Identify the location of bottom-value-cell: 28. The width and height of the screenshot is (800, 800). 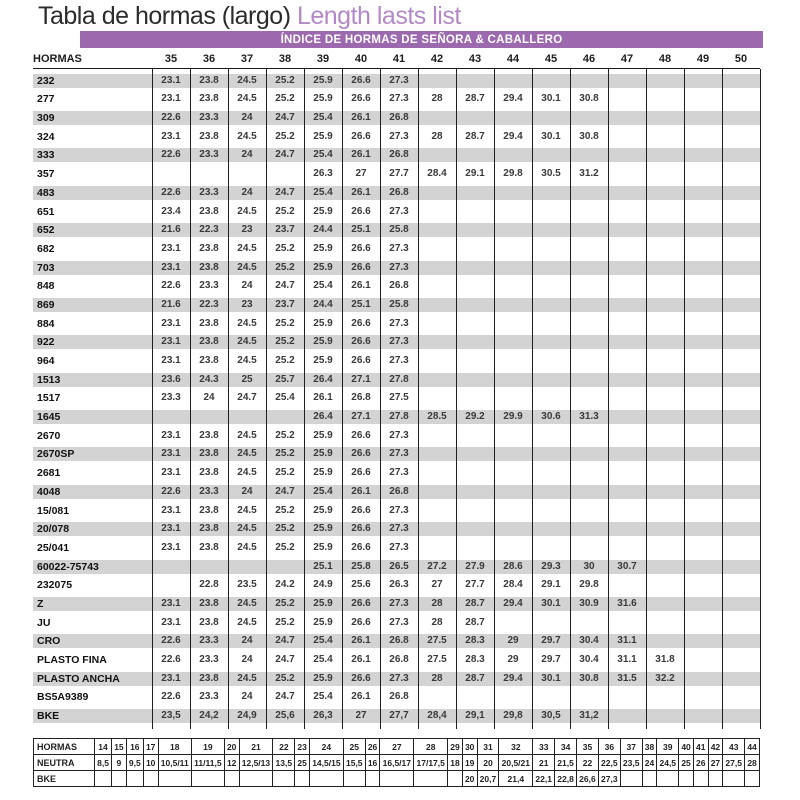
(752, 762).